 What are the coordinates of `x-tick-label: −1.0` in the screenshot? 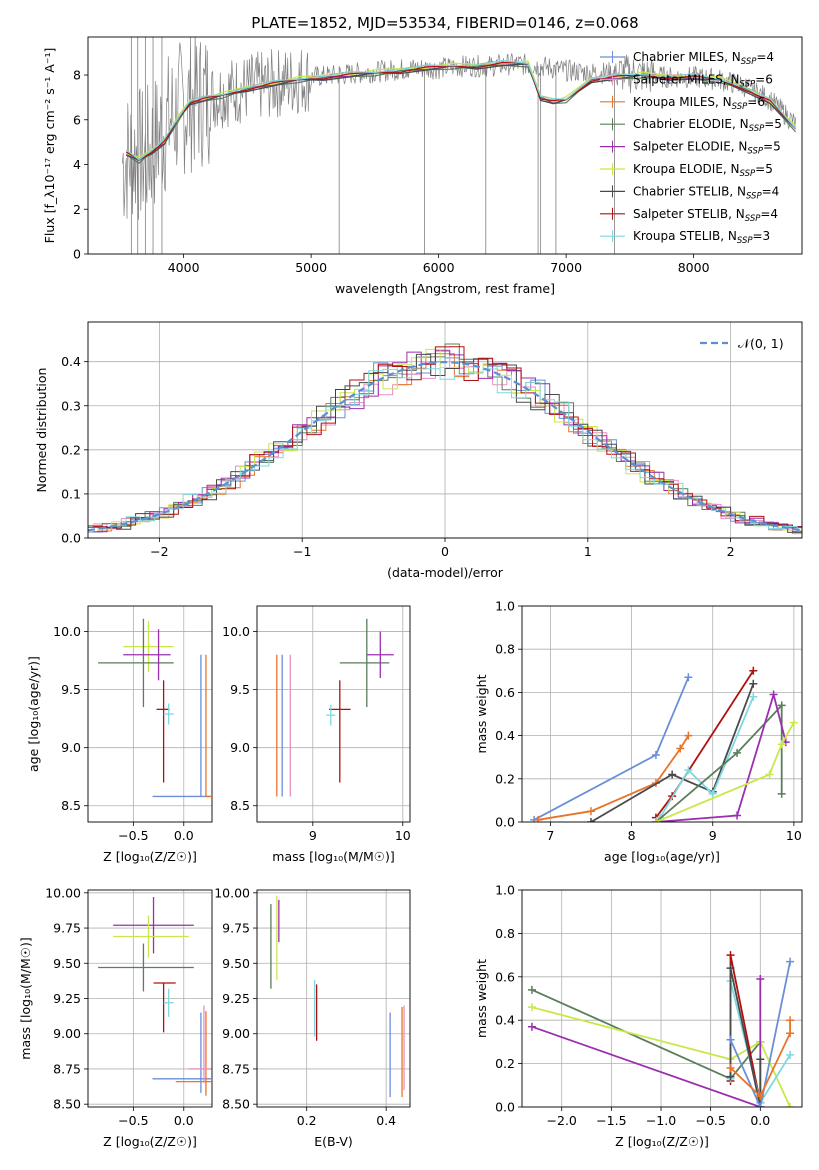 It's located at (661, 1120).